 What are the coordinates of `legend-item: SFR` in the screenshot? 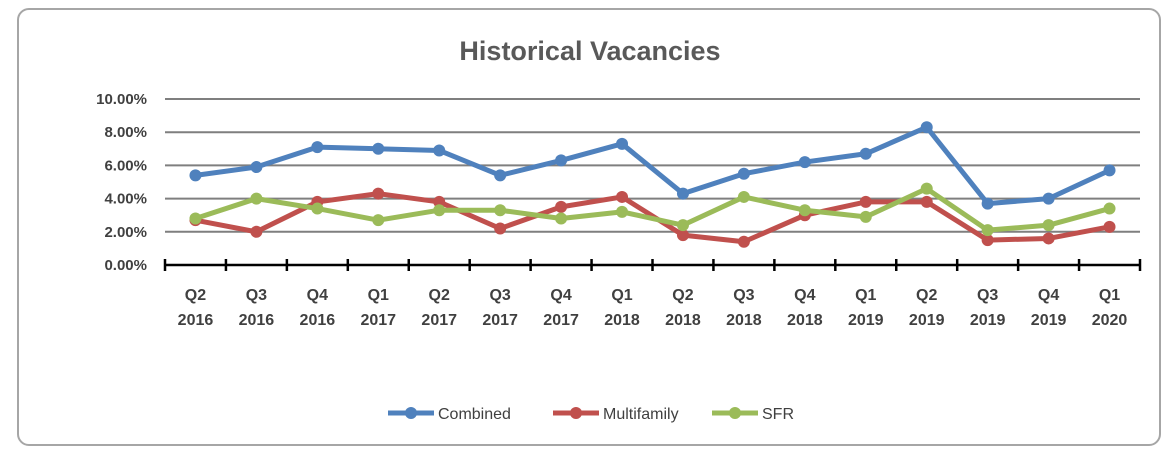 It's located at (753, 414).